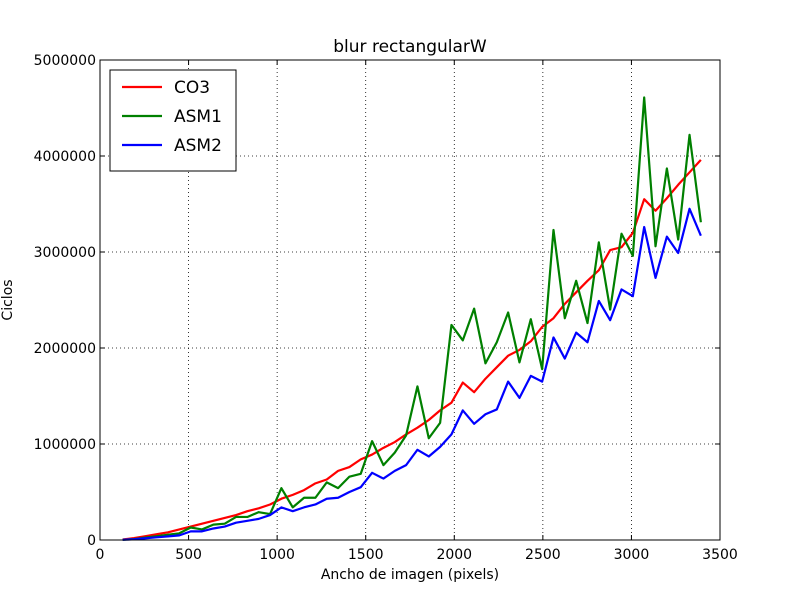 The image size is (800, 600). What do you see at coordinates (277, 555) in the screenshot?
I see `x-tick-label: 1000` at bounding box center [277, 555].